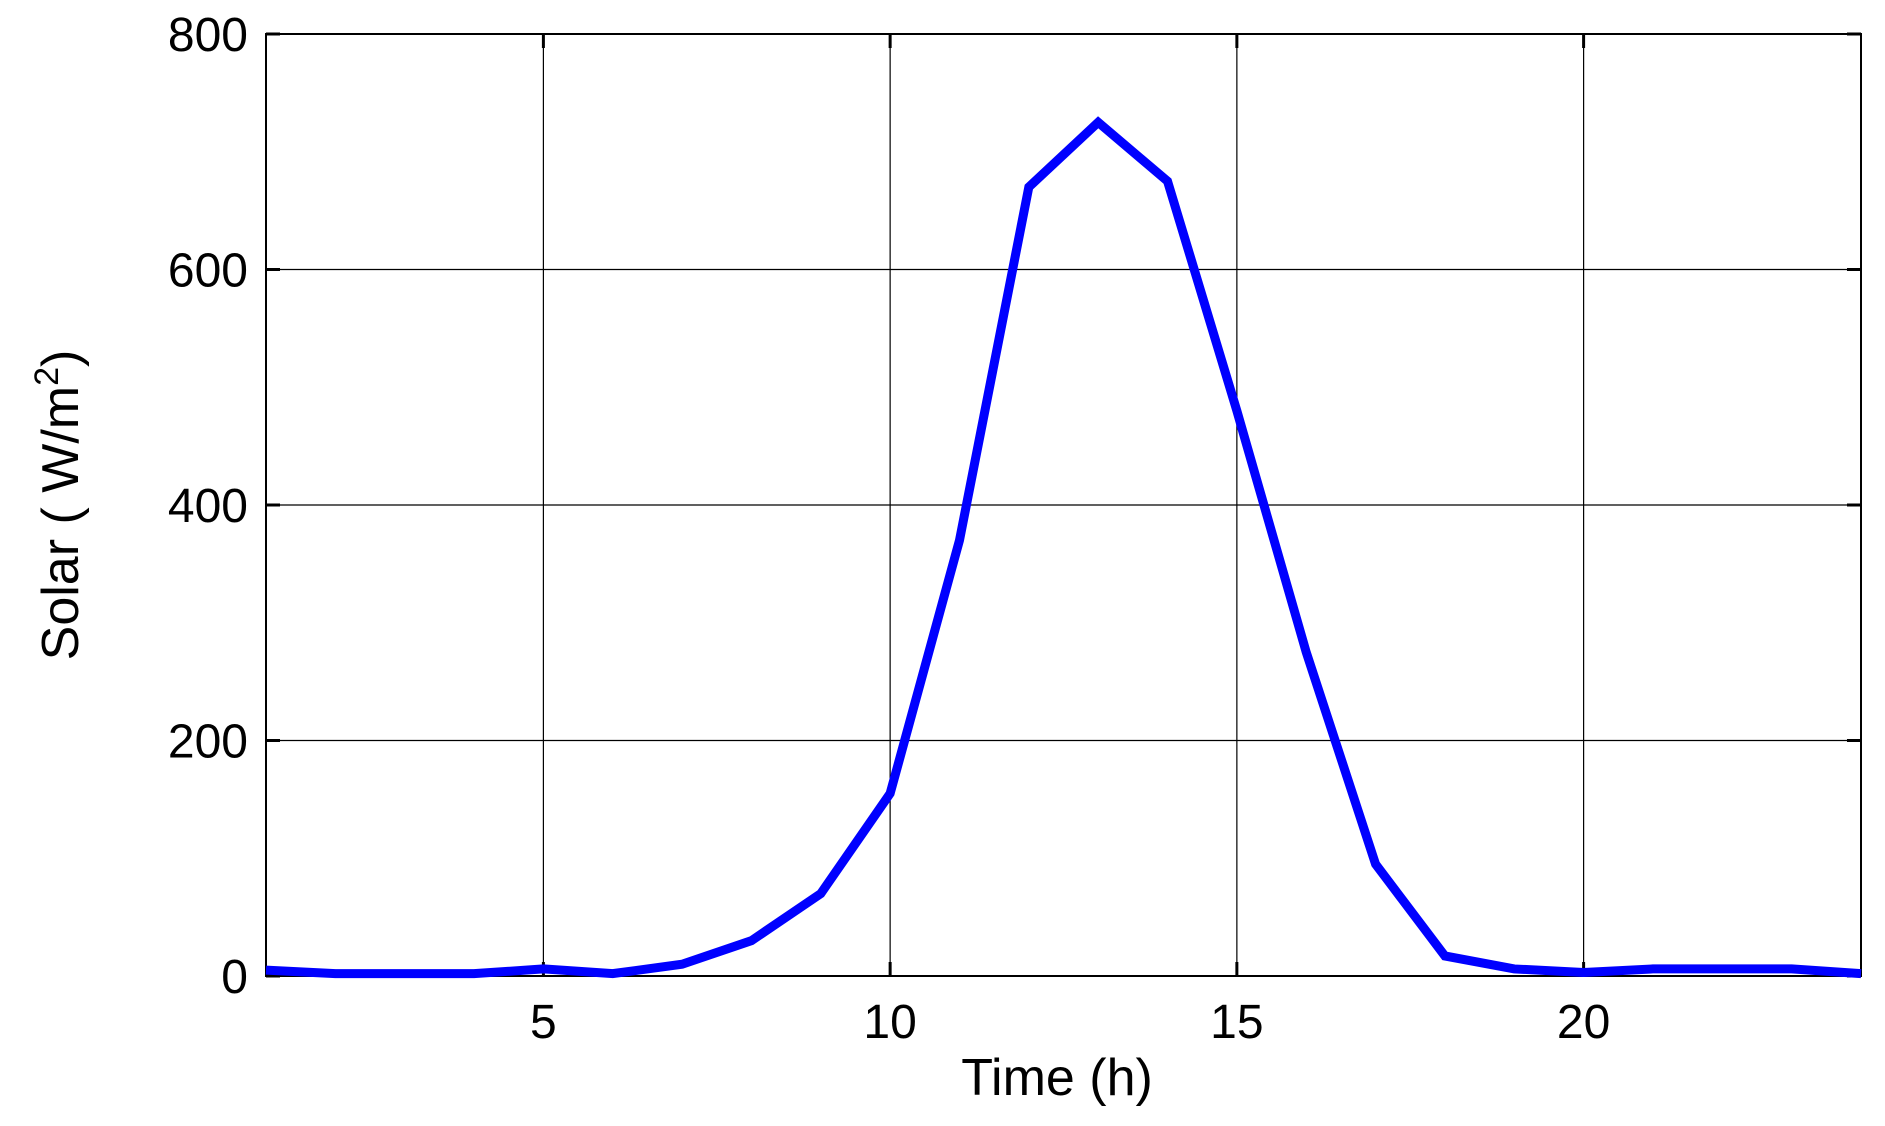 Image resolution: width=1885 pixels, height=1126 pixels. I want to click on x-tick-label: 5, so click(543, 1022).